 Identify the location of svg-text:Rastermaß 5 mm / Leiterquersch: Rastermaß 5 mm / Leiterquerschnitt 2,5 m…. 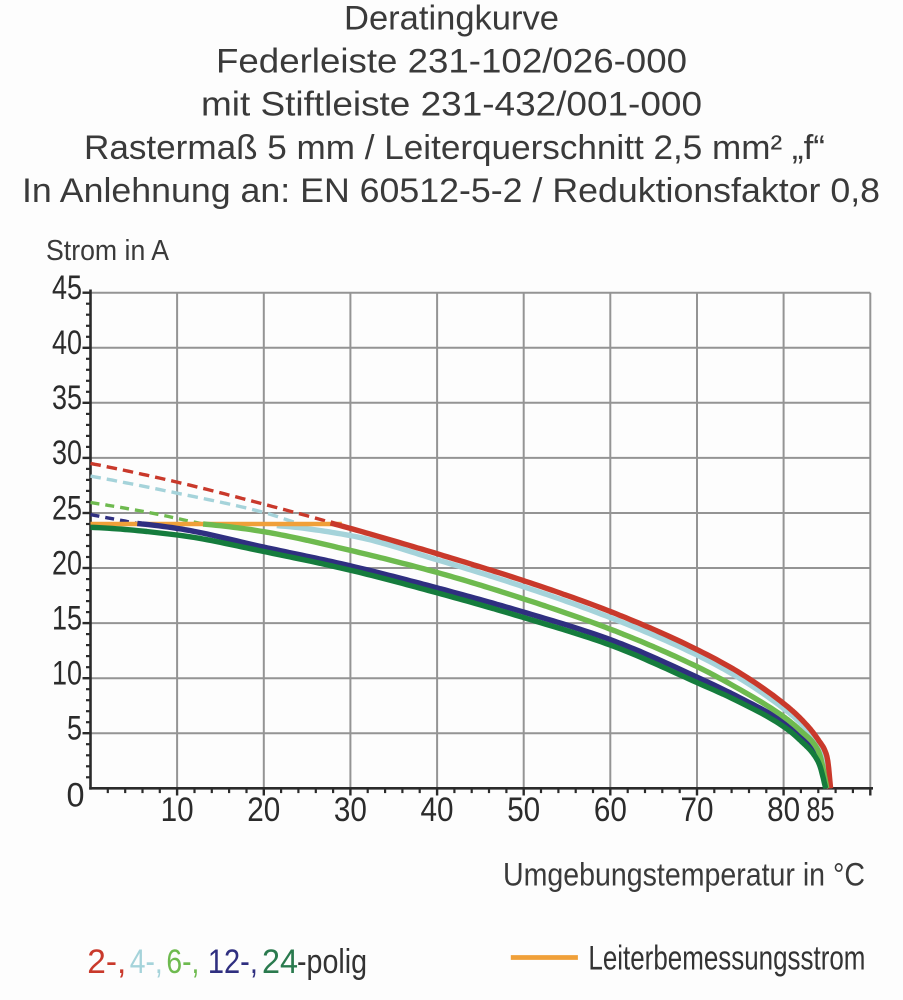
(454, 148).